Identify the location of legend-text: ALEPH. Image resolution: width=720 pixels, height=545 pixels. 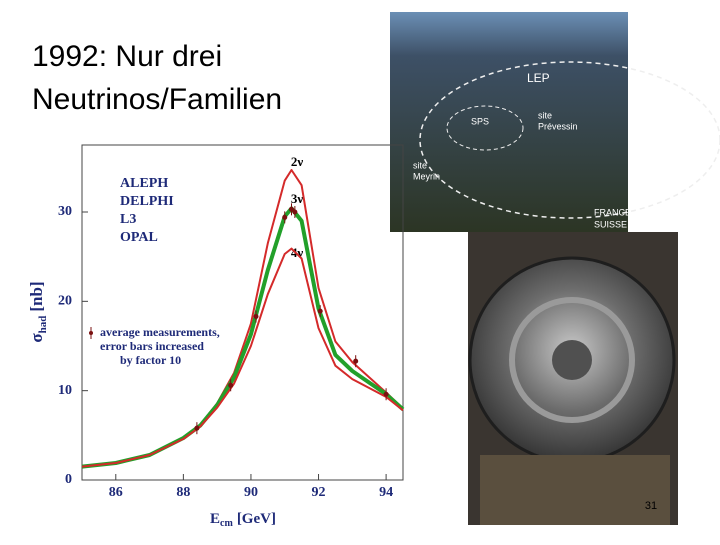
(144, 183).